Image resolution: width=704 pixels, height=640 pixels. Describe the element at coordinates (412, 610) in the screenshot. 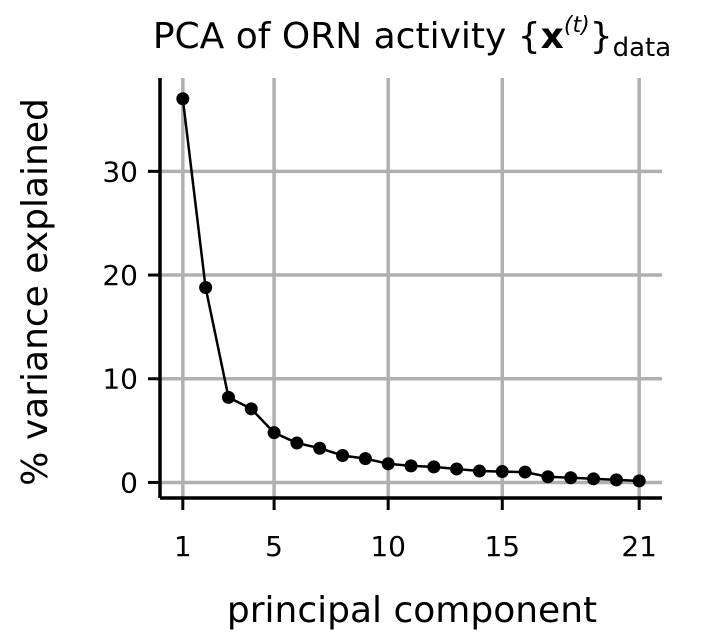

I see `x-axis-label: principal component` at that location.